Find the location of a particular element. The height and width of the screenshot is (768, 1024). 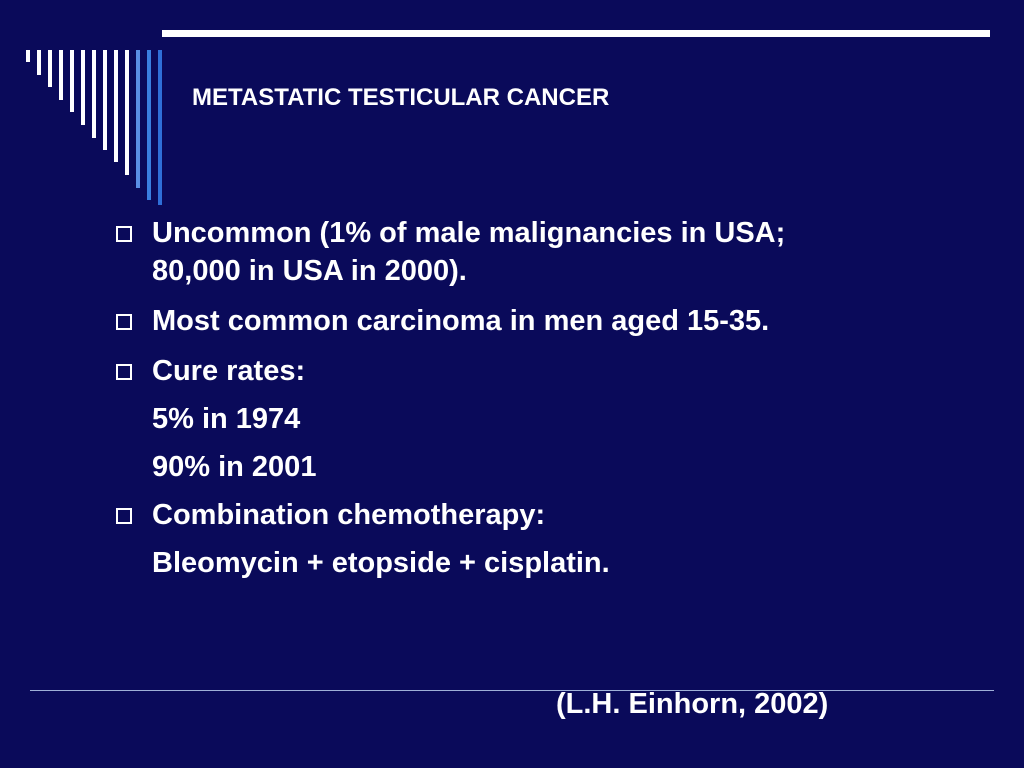

citation: (L.H. Einhorn, 2002) is located at coordinates (692, 704).